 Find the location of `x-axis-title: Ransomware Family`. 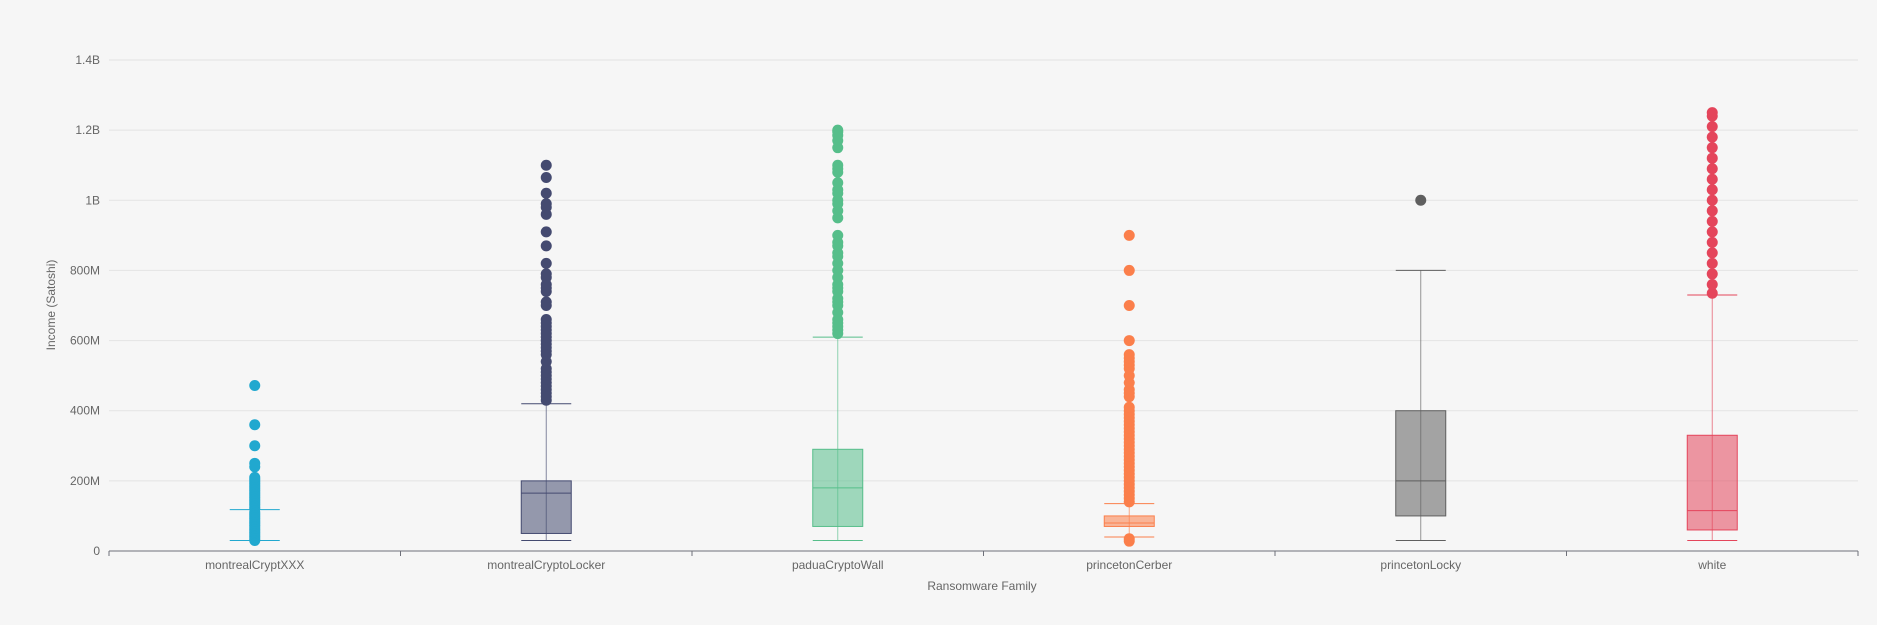

x-axis-title: Ransomware Family is located at coordinates (981, 586).